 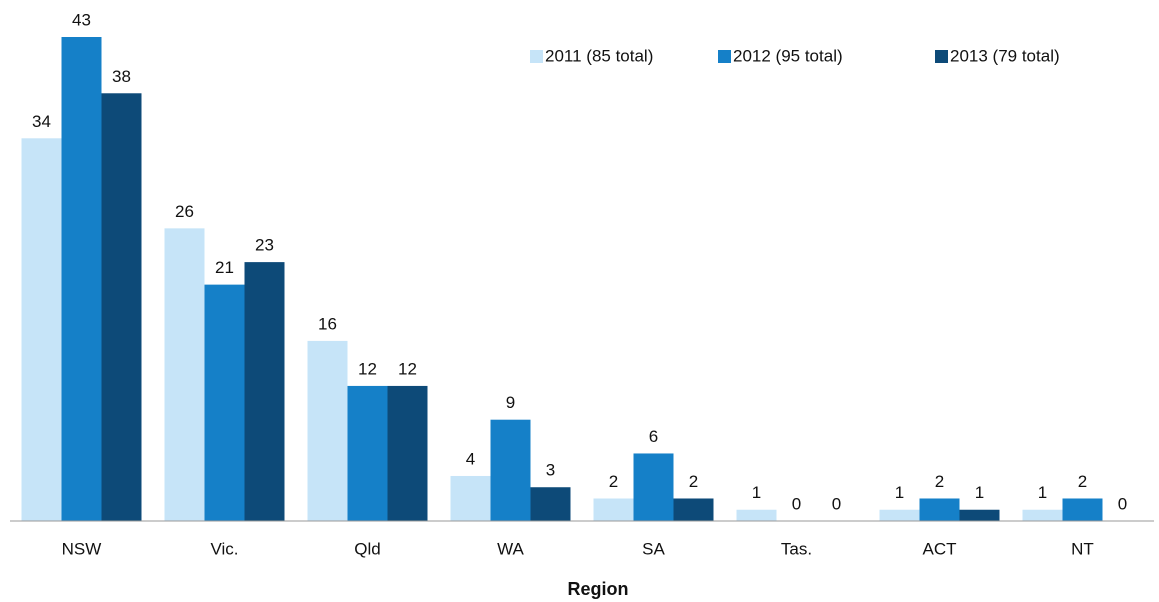 What do you see at coordinates (510, 402) in the screenshot?
I see `data-label: 9` at bounding box center [510, 402].